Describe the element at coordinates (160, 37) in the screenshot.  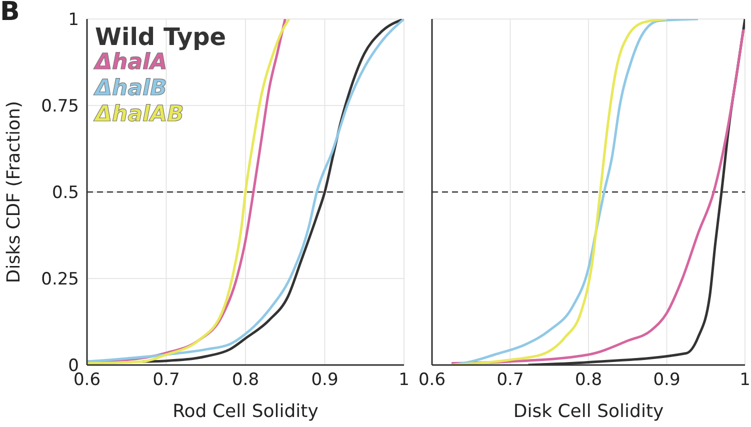
I see `text: Wild Type` at that location.